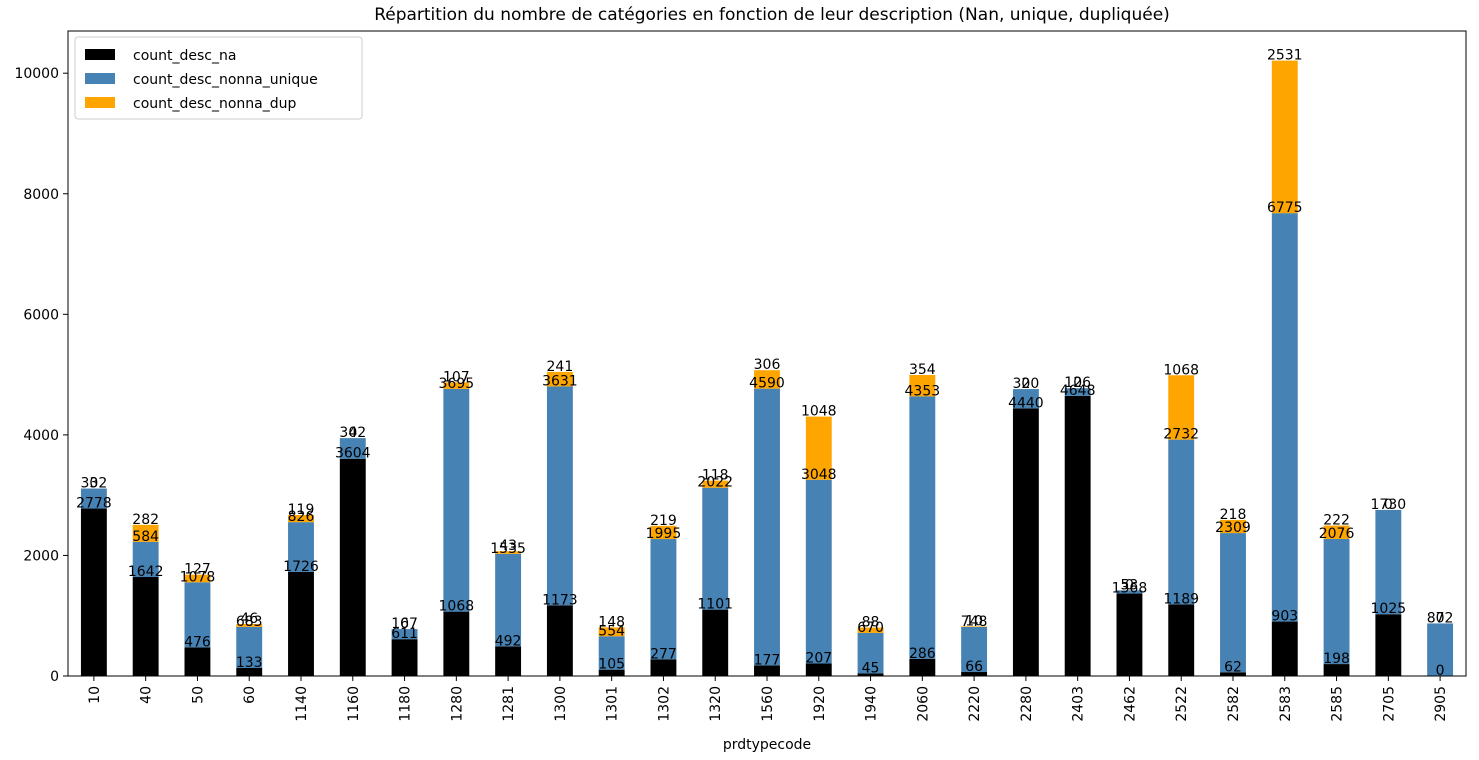  Describe the element at coordinates (663, 654) in the screenshot. I see `data-label: 277` at that location.